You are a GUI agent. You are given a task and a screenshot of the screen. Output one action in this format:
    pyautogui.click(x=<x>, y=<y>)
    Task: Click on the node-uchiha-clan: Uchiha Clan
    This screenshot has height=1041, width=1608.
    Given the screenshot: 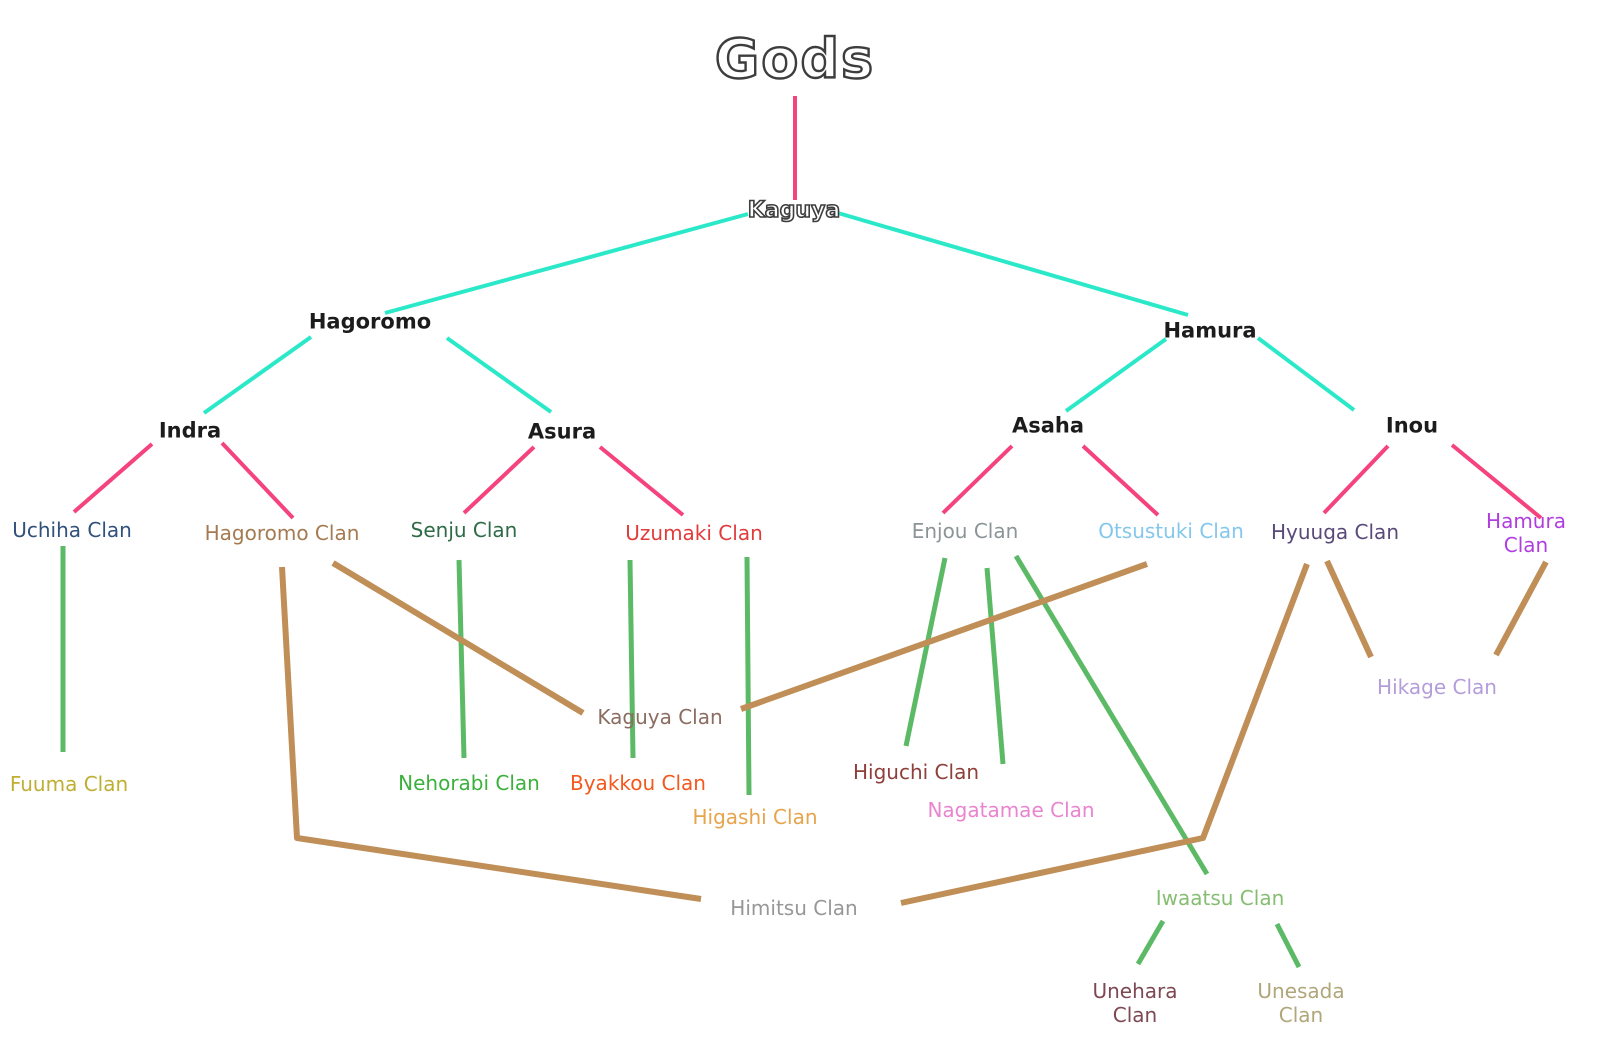 What is the action you would take?
    pyautogui.click(x=72, y=530)
    